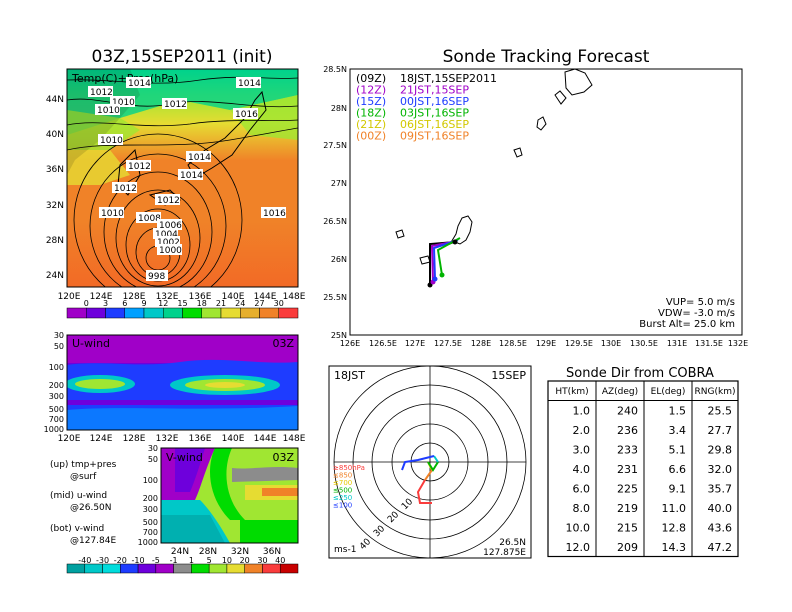 The image size is (792, 612). I want to click on svg-text: 1006, so click(170, 226).